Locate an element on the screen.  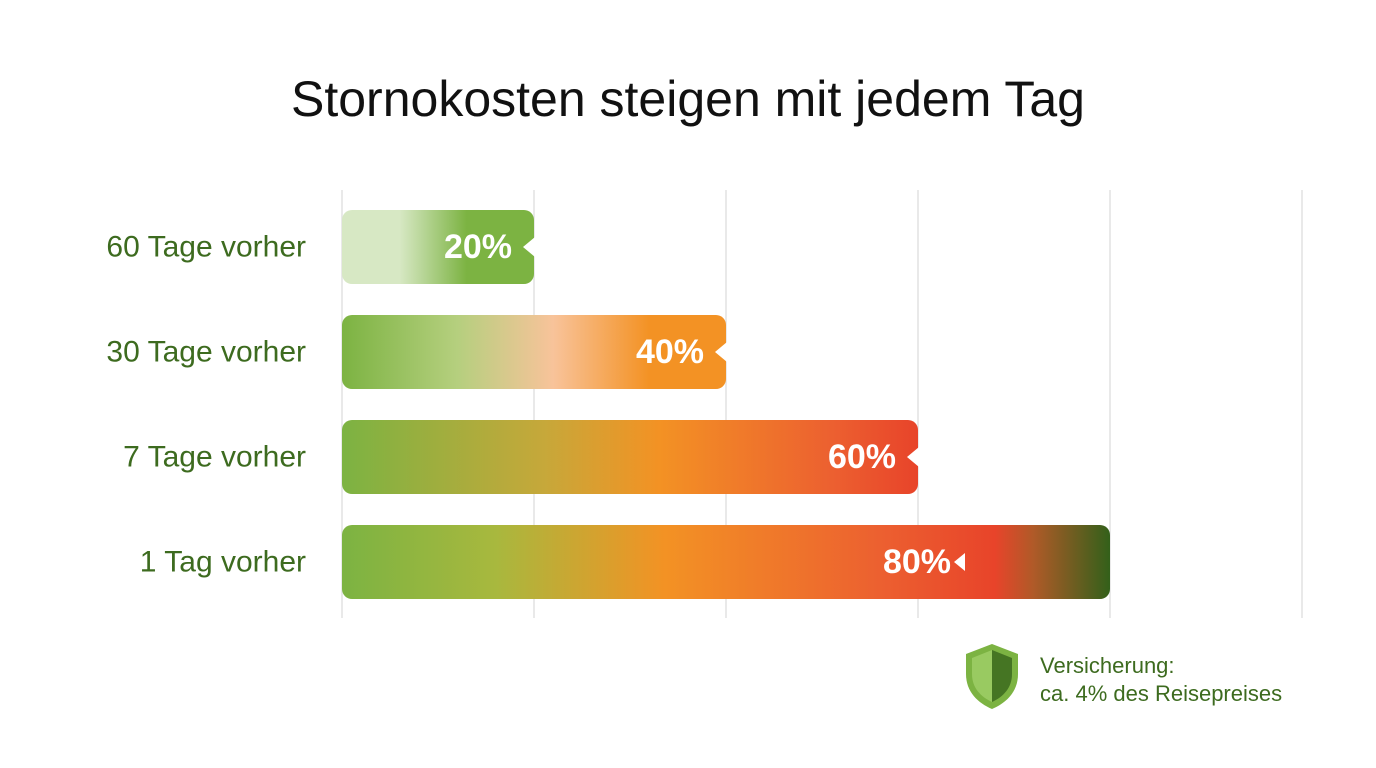
shield-icon is located at coordinates (992, 676).